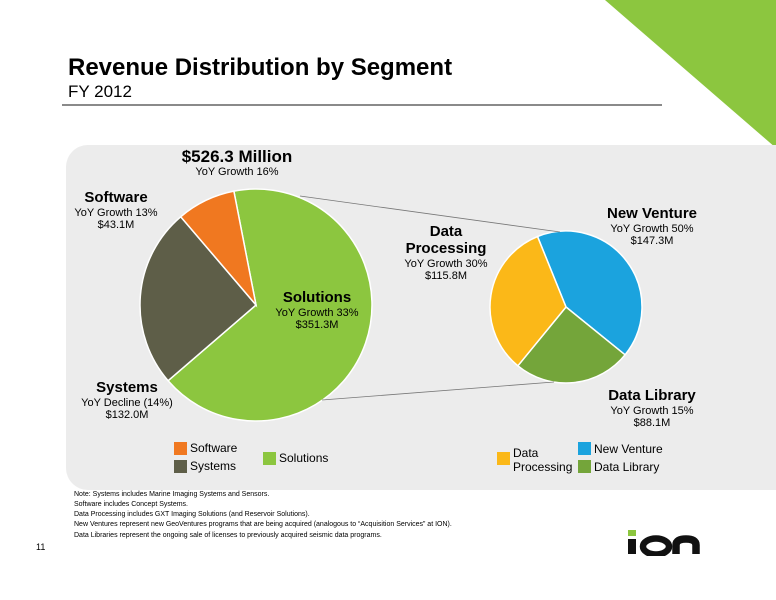 This screenshot has width=776, height=600. What do you see at coordinates (652, 241) in the screenshot?
I see `new-venture-amount: $147.3M` at bounding box center [652, 241].